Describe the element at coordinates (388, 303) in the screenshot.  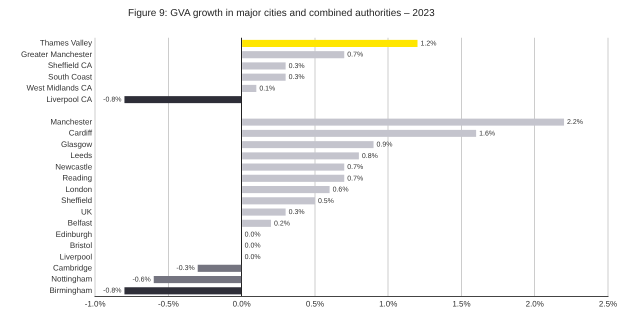
I see `x-tick-label: 1.0%` at that location.